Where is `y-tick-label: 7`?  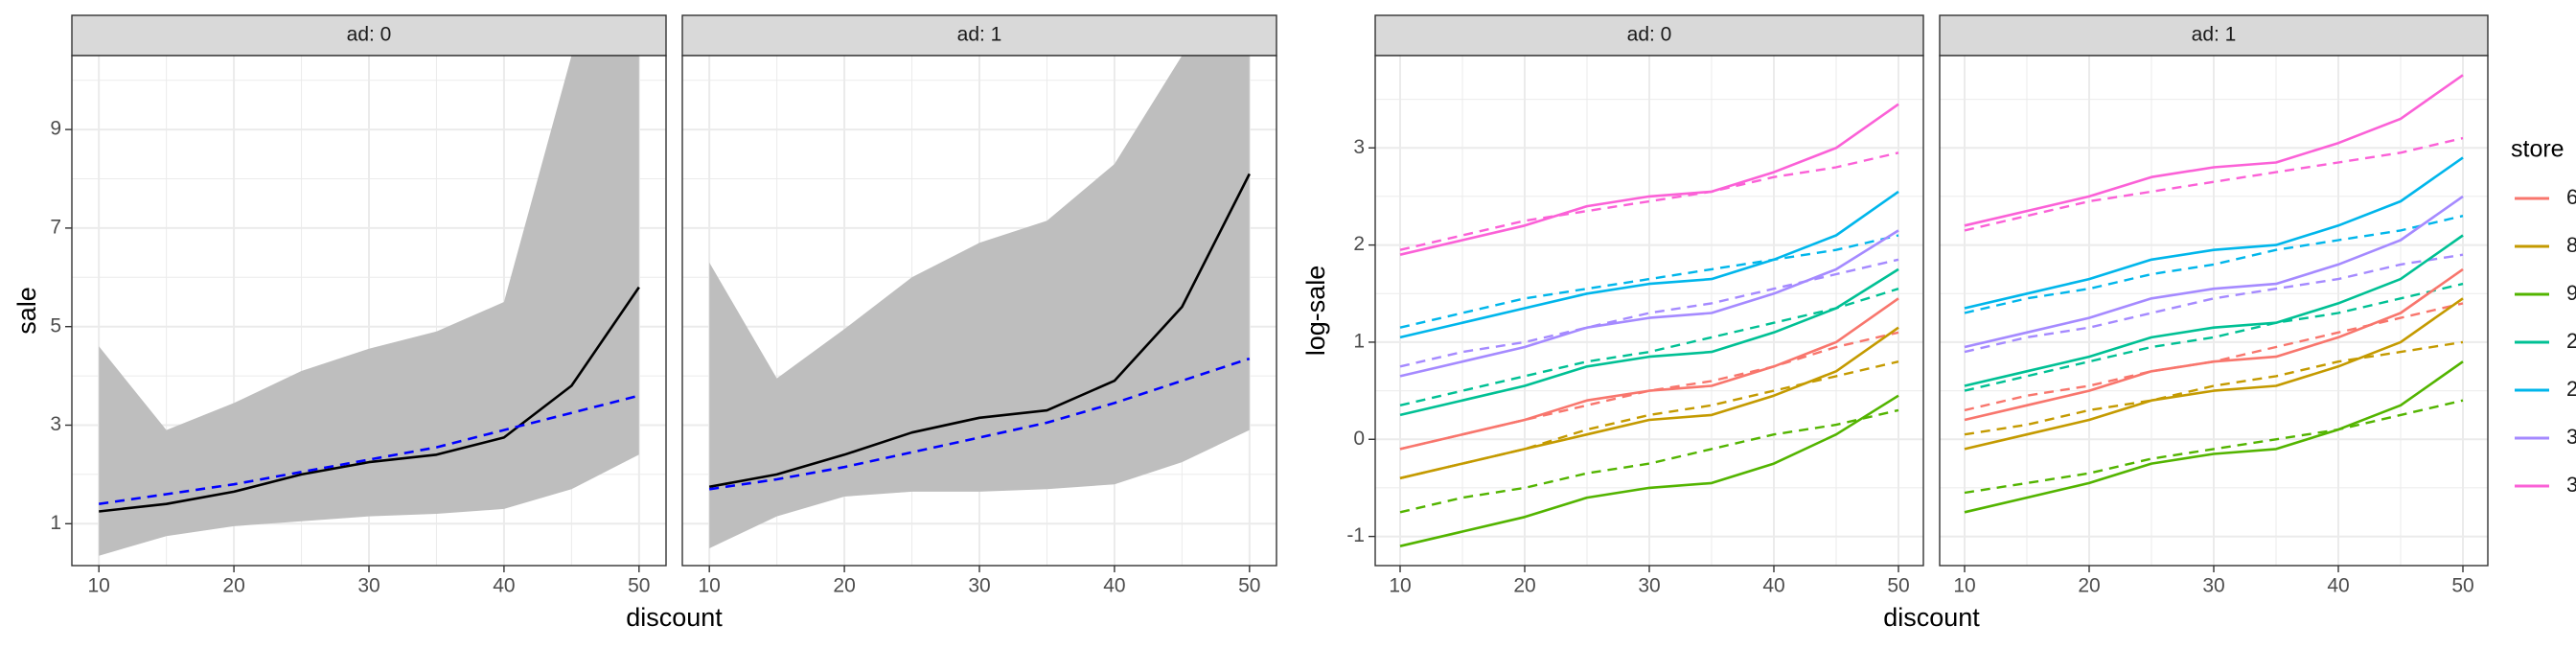 y-tick-label: 7 is located at coordinates (55, 227).